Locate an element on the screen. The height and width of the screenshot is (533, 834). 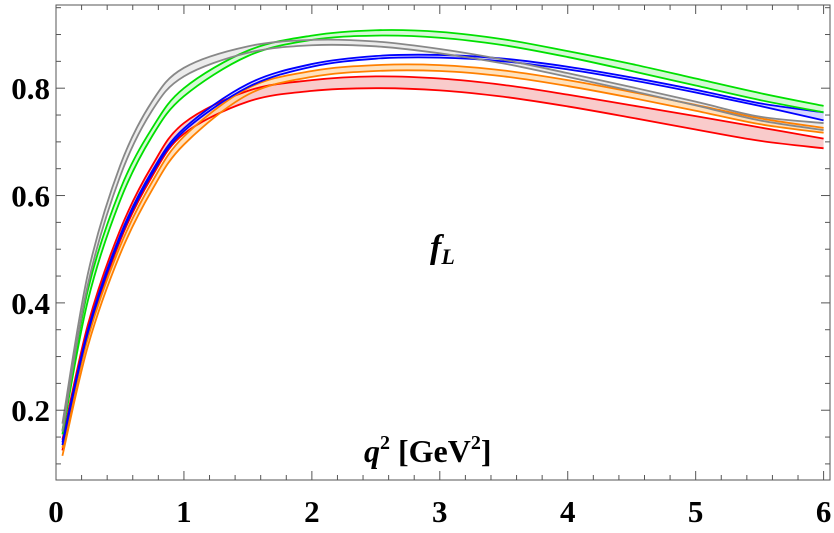
curve-label: fL is located at coordinates (442, 249).